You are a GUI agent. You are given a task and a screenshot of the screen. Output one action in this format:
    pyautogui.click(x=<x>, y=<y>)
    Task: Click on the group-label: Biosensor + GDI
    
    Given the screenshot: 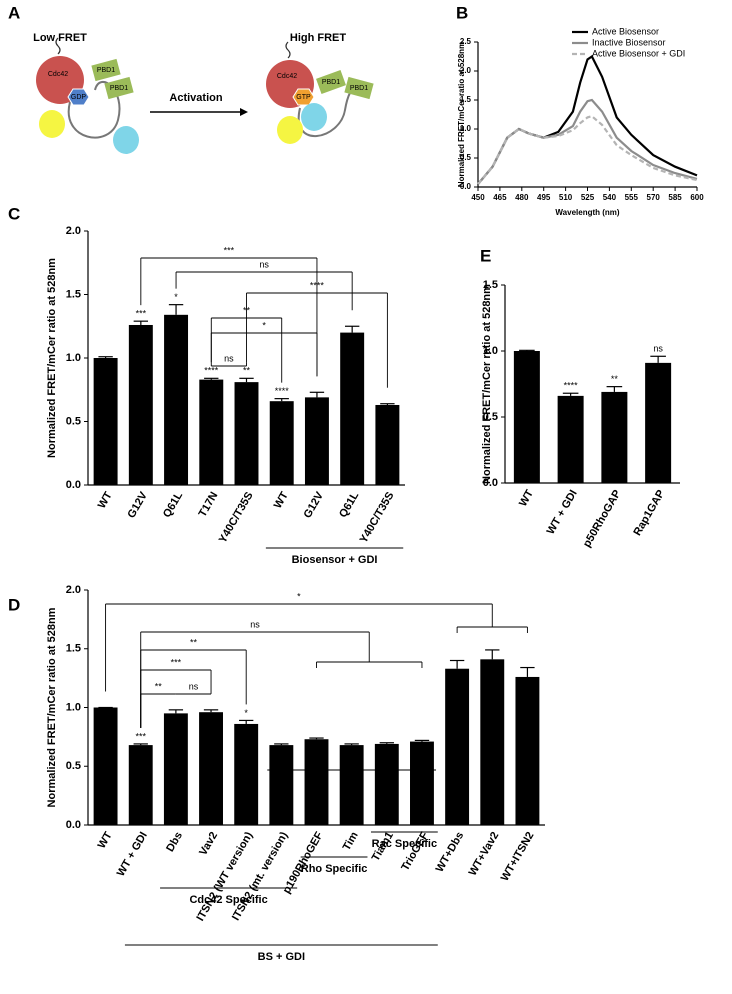 What is the action you would take?
    pyautogui.click(x=335, y=560)
    